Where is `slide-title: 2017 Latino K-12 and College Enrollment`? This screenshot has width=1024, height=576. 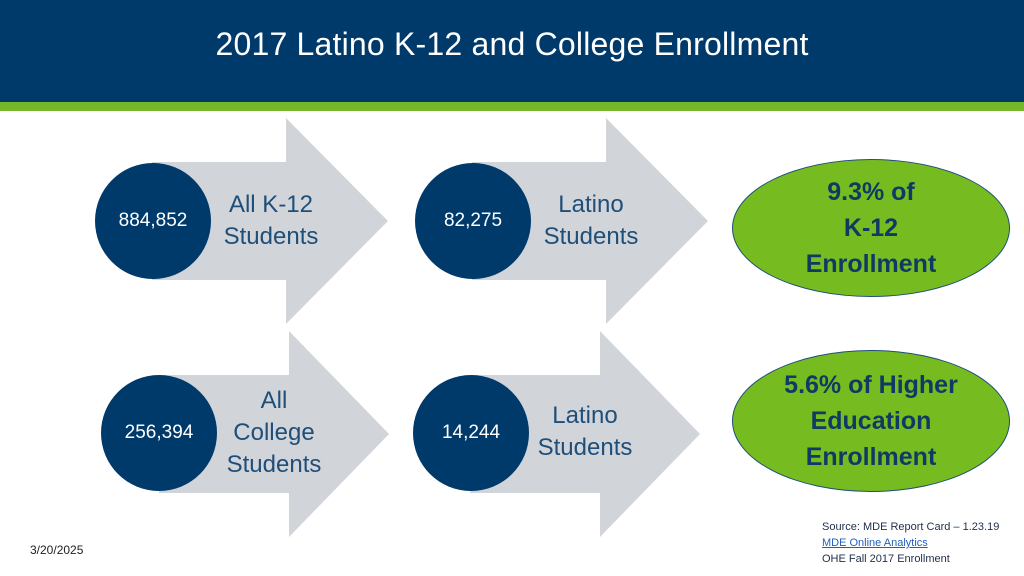
slide-title: 2017 Latino K-12 and College Enrollment is located at coordinates (512, 44).